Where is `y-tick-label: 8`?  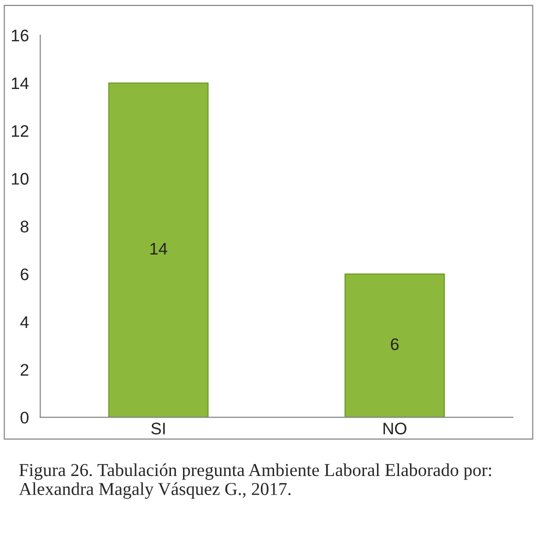 y-tick-label: 8 is located at coordinates (24, 226).